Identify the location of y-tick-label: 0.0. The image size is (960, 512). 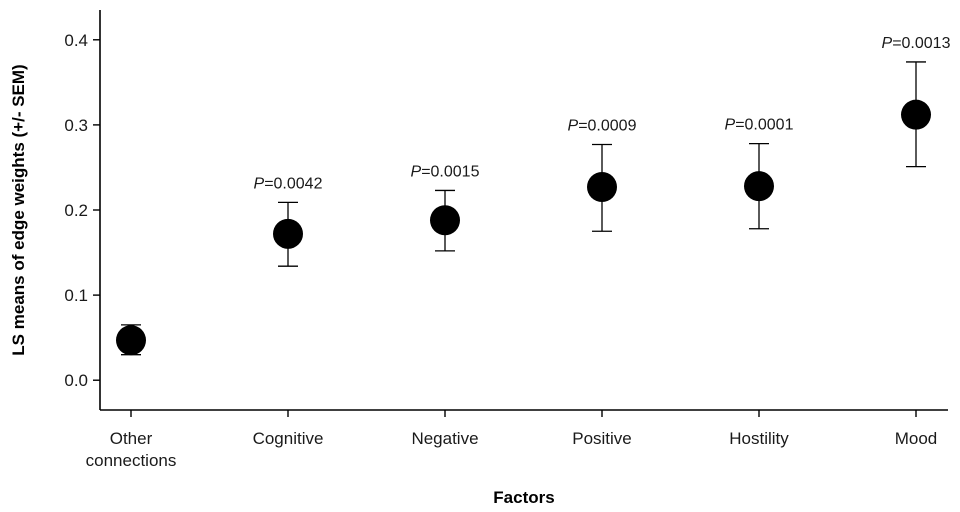
(76, 380).